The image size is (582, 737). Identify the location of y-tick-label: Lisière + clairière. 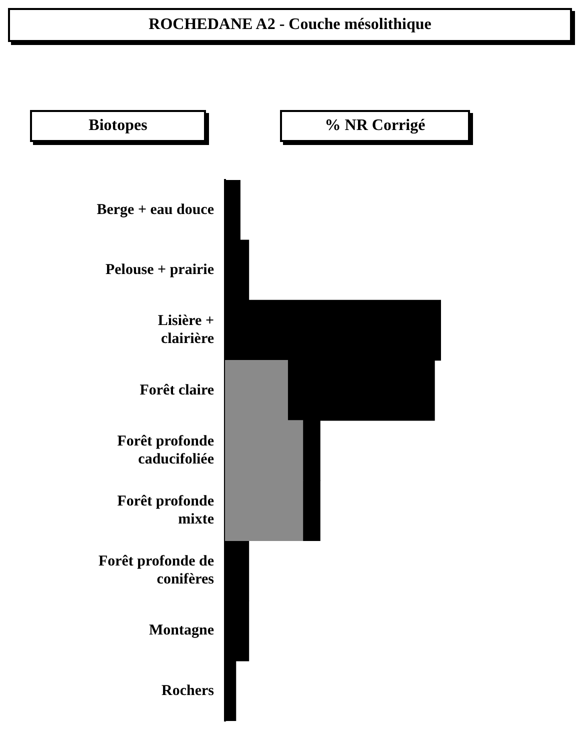
(186, 330).